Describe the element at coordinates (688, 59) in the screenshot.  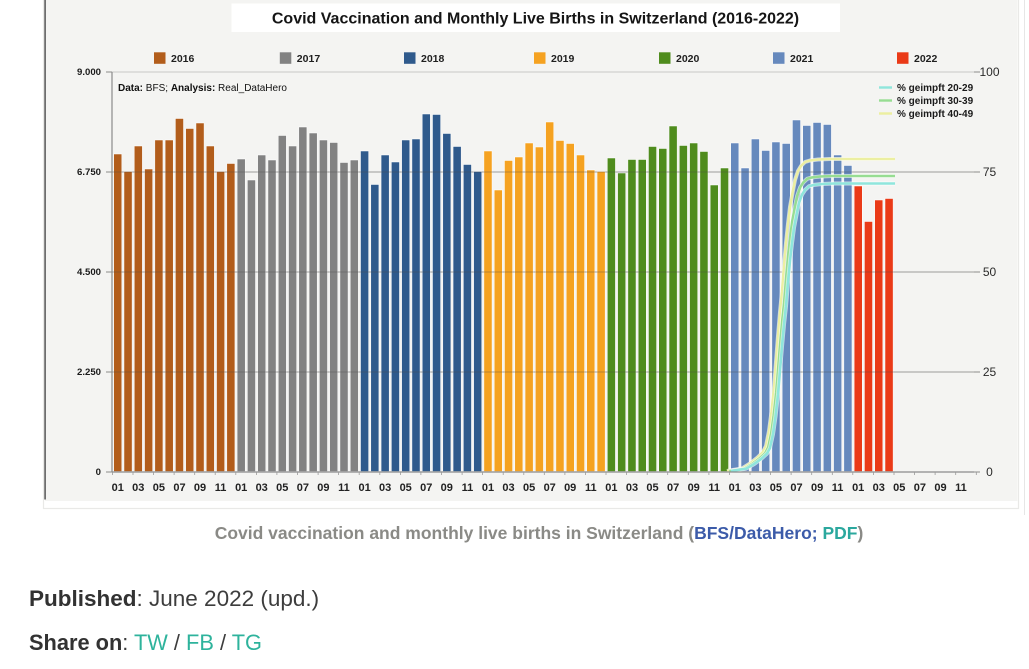
I see `svg-text: 2020` at that location.